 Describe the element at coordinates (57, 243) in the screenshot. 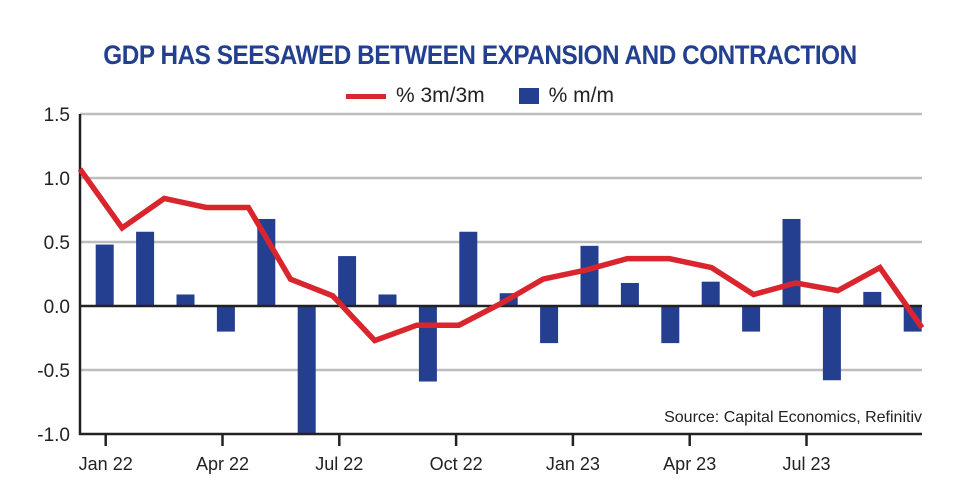

I see `y-tick-label: 0.5` at that location.